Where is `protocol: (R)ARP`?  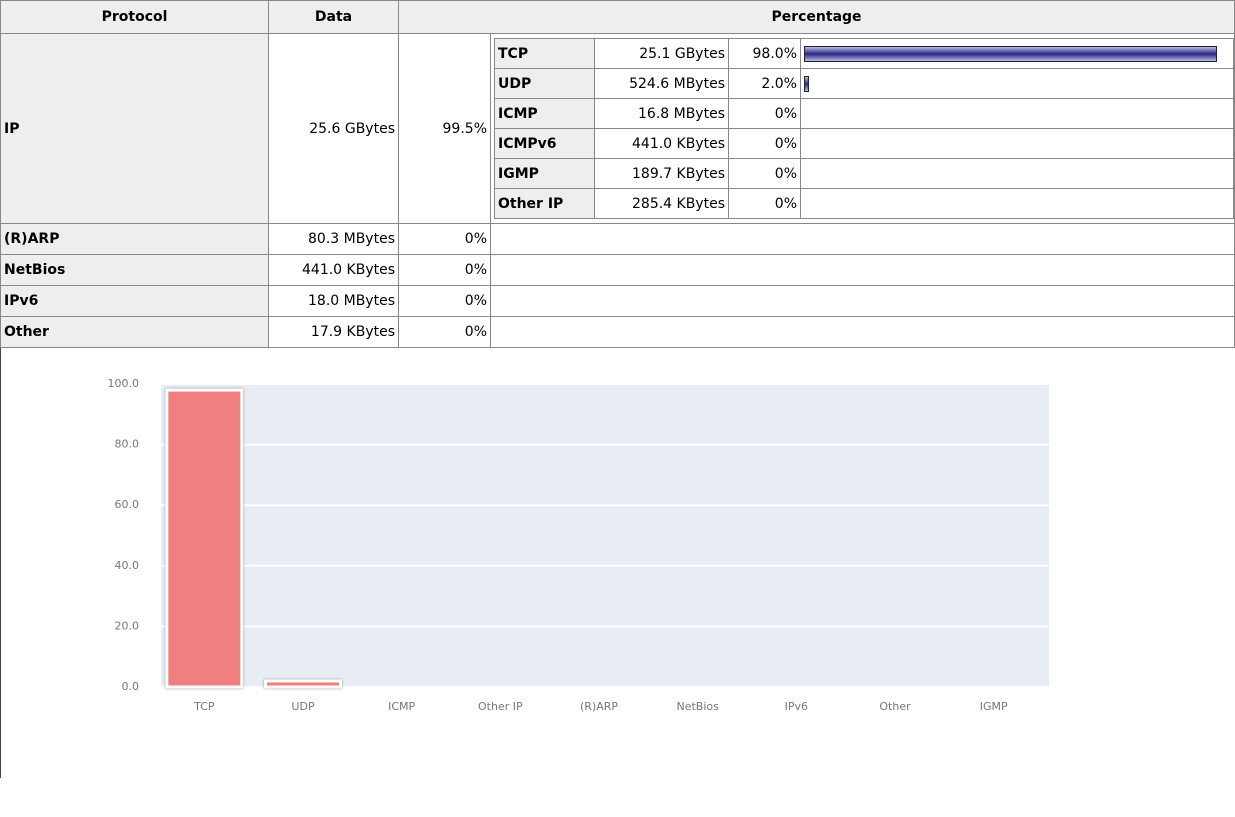 protocol: (R)ARP is located at coordinates (134, 239).